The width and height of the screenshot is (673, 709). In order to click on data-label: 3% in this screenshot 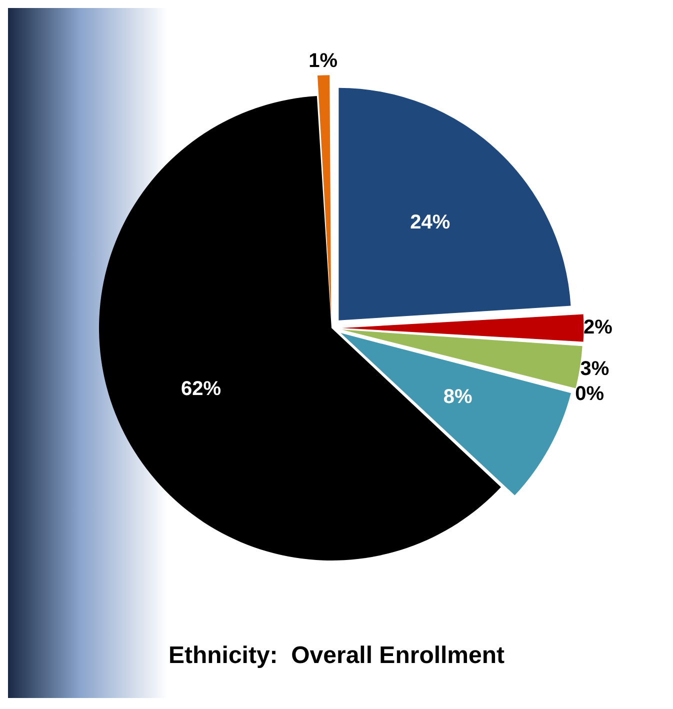, I will do `click(595, 369)`.